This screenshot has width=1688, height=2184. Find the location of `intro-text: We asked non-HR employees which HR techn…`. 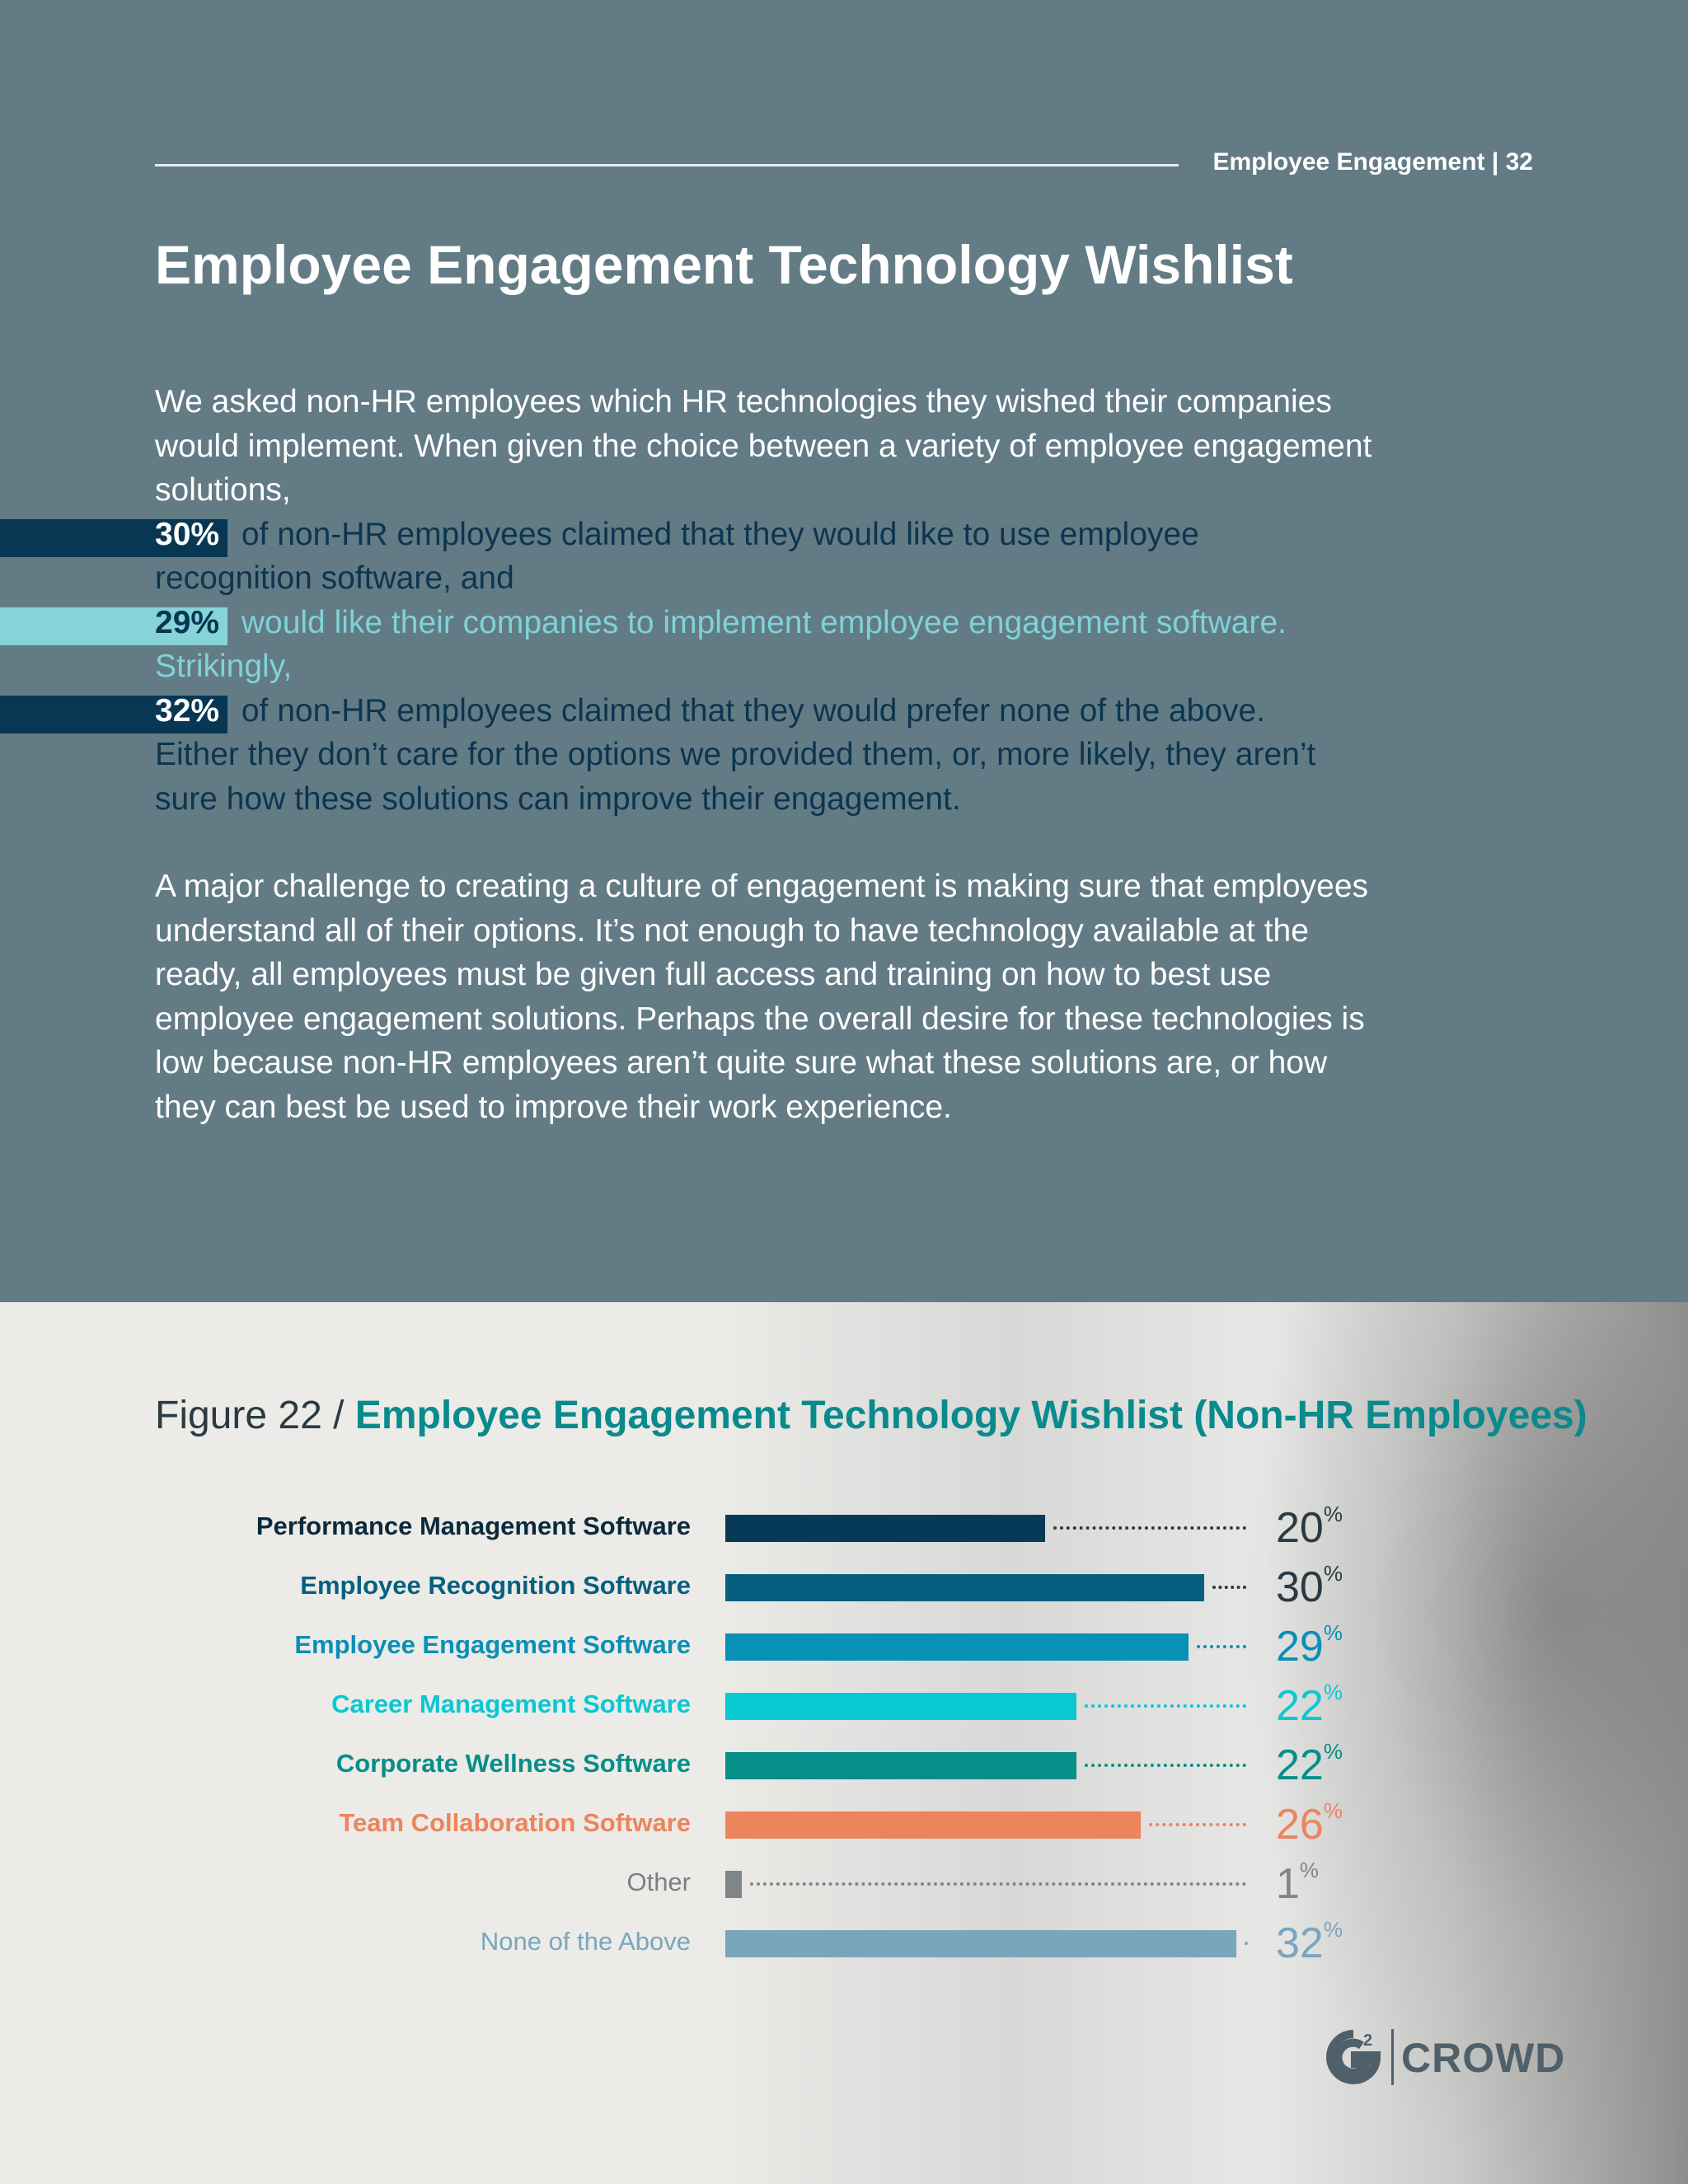

intro-text: We asked non-HR employees which HR techn… is located at coordinates (764, 446).